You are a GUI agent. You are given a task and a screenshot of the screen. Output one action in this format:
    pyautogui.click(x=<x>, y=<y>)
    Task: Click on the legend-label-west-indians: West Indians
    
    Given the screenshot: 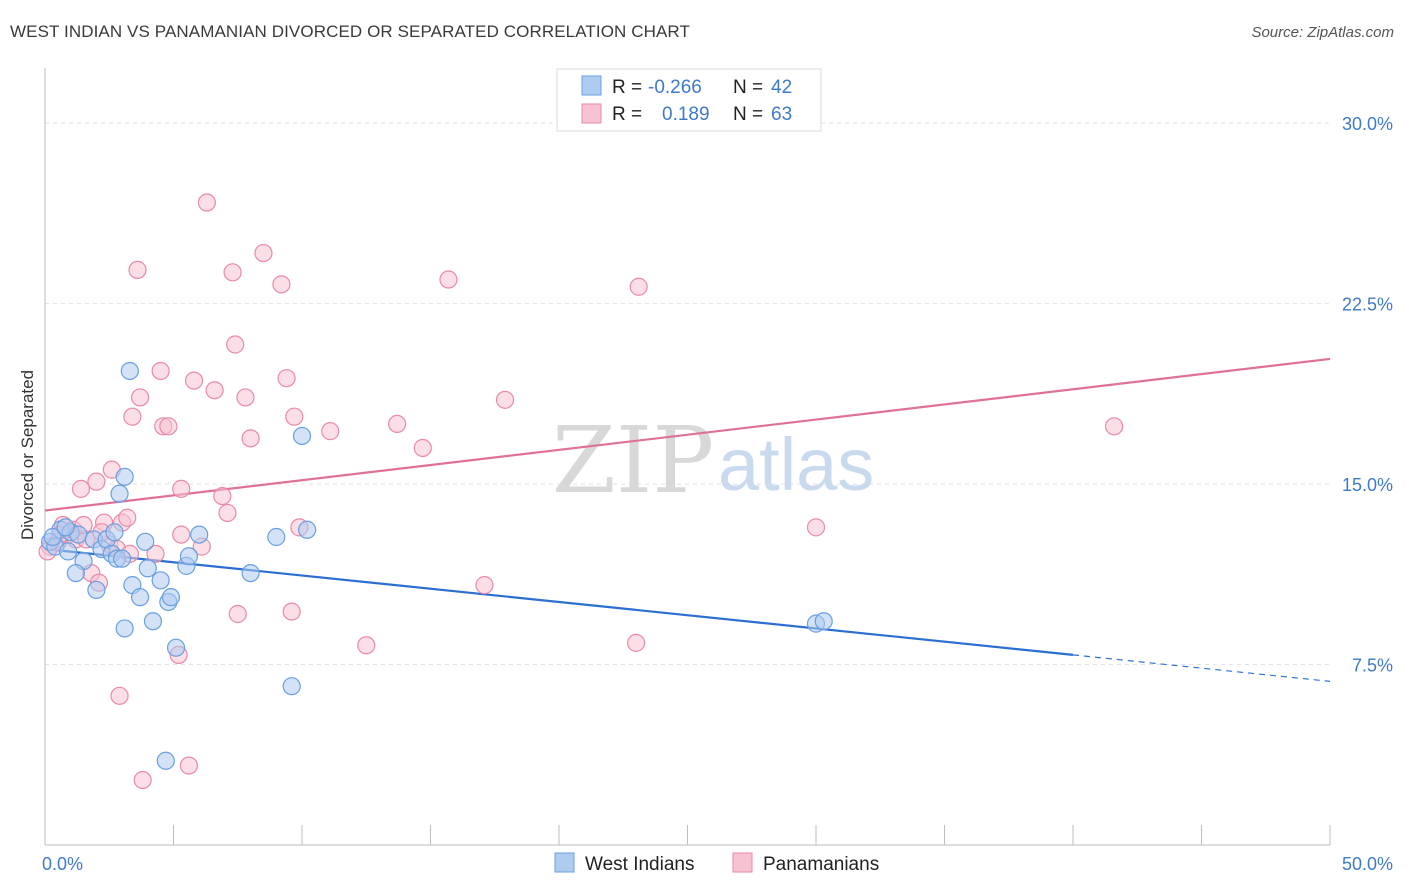 What is the action you would take?
    pyautogui.click(x=639, y=864)
    